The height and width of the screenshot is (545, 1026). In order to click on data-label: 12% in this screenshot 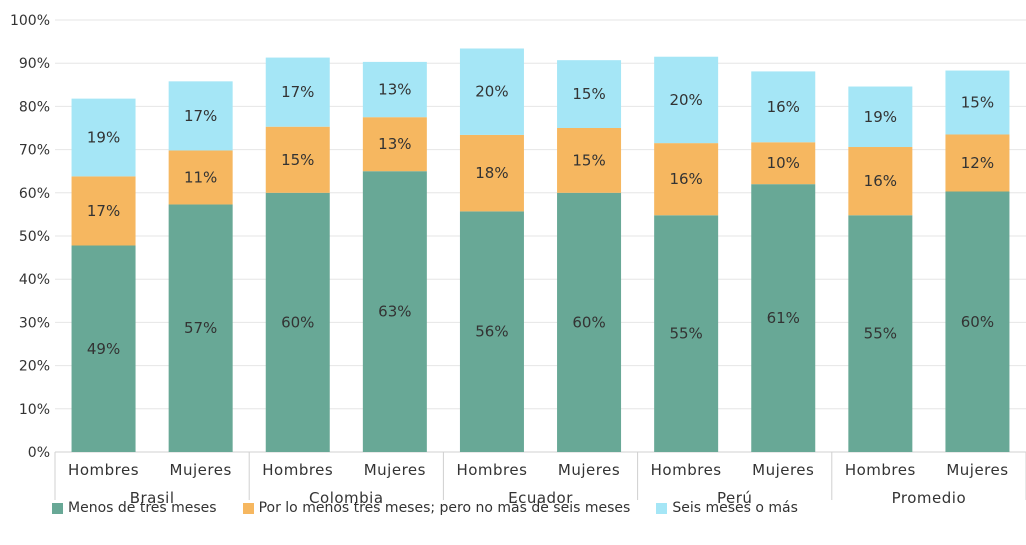, I will do `click(977, 163)`.